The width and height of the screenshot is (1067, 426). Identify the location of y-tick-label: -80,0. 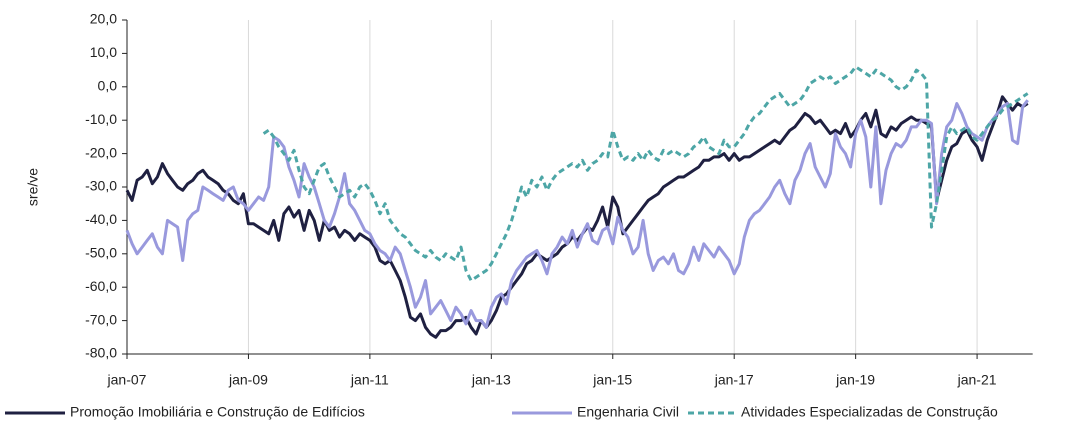
(101, 353).